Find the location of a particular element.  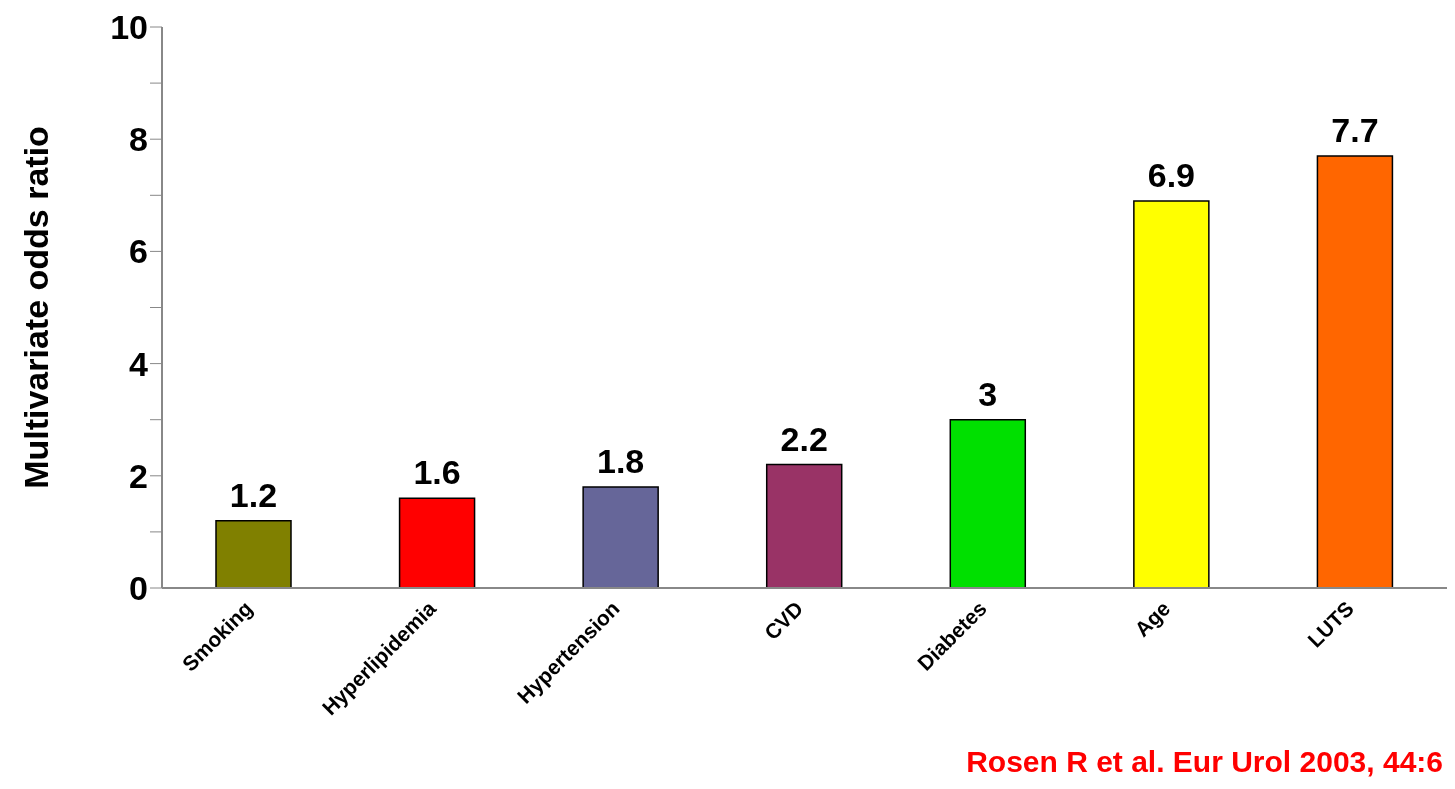

y-tick-label: 4 is located at coordinates (139, 363).